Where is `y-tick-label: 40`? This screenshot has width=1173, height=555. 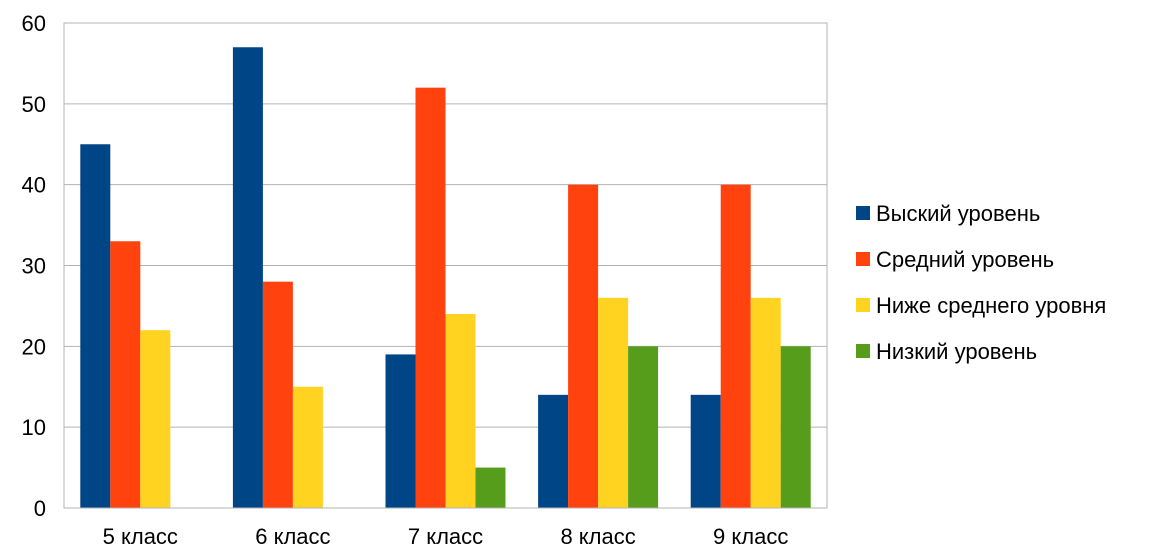
y-tick-label: 40 is located at coordinates (34, 185).